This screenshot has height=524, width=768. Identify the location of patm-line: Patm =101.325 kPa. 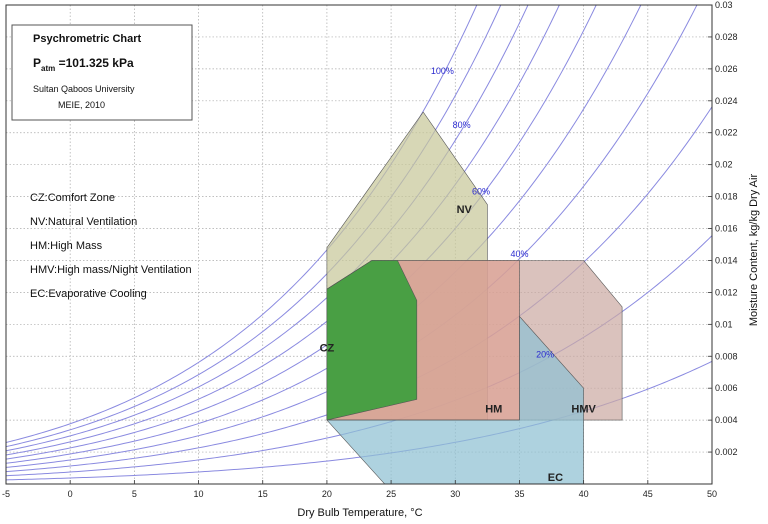
(83, 64).